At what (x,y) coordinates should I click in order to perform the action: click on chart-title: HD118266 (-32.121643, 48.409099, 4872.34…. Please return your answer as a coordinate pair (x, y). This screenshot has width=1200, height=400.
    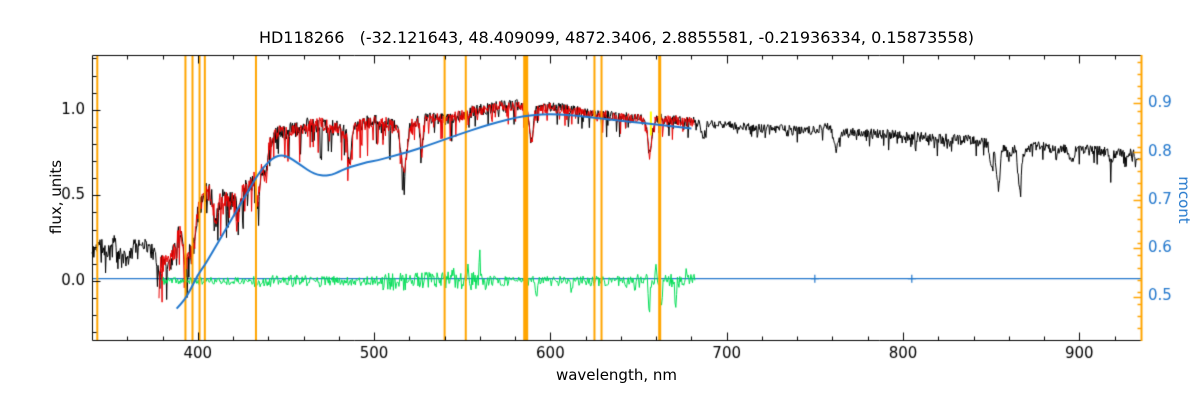
    Looking at the image, I should click on (616, 37).